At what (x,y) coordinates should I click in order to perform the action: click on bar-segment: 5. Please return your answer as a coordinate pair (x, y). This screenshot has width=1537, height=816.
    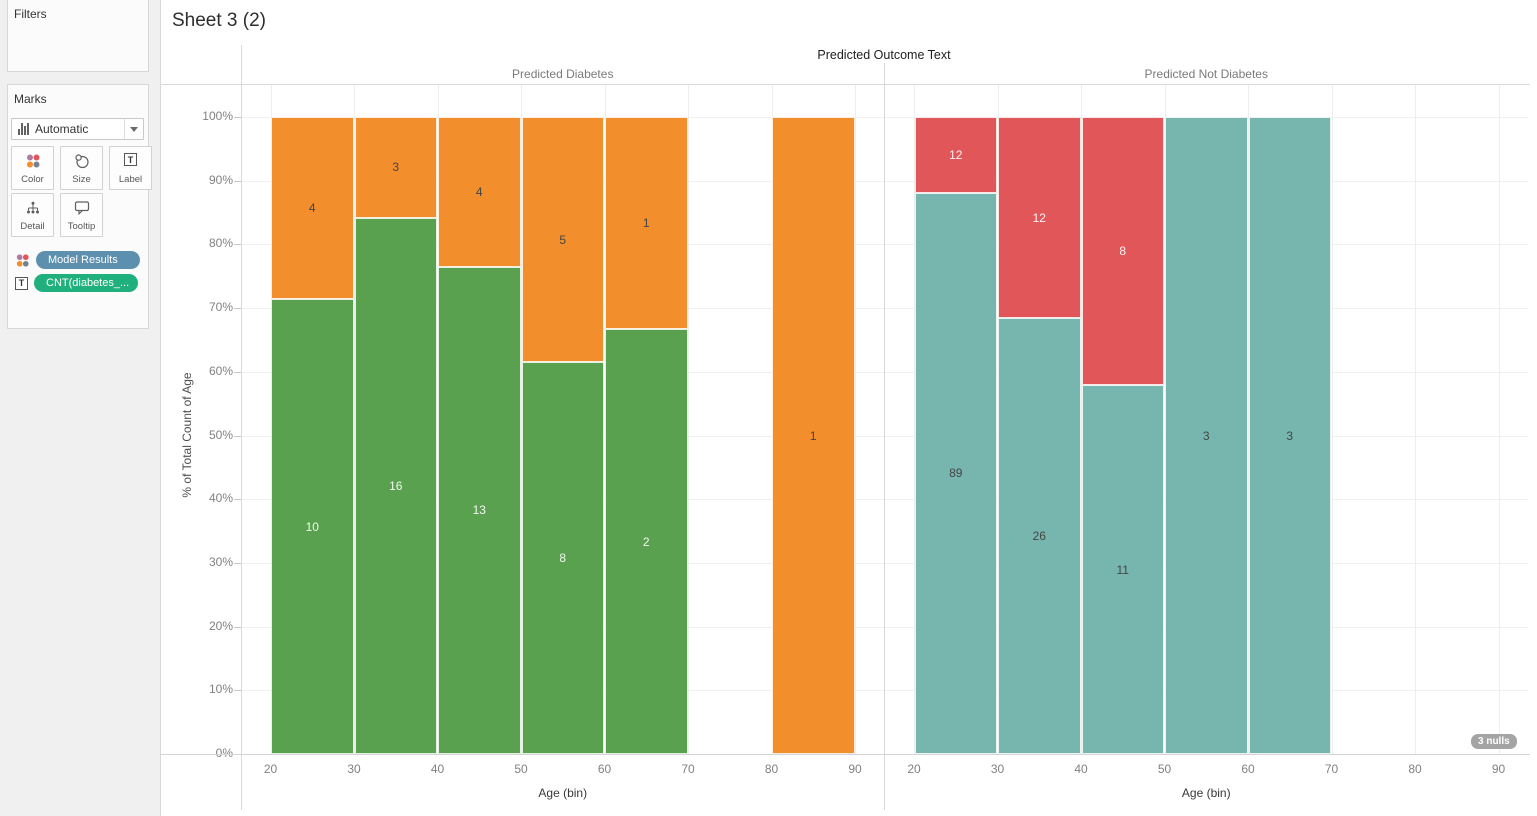
    Looking at the image, I should click on (562, 240).